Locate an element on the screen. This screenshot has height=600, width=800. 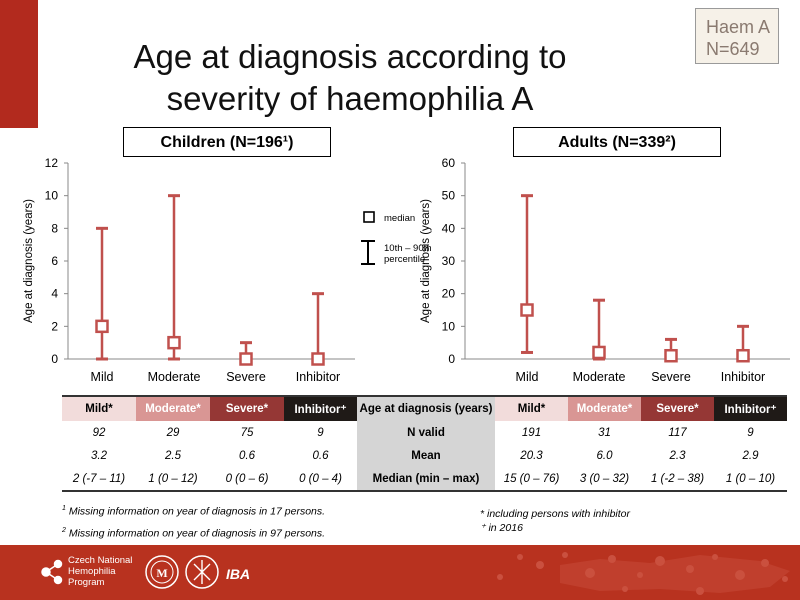
th-adult-inhibitor: Inhibitor⁺ is located at coordinates (750, 408).